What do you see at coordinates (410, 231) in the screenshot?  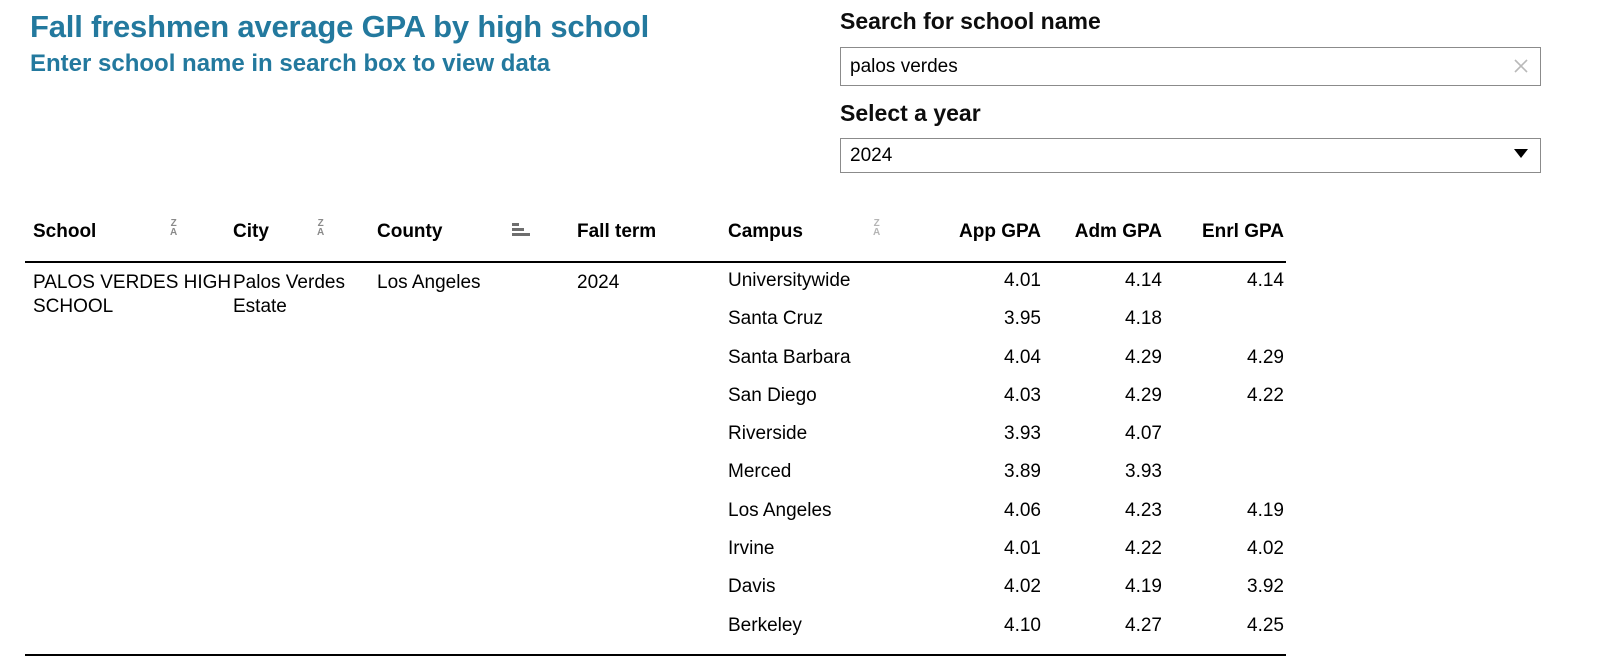 I see `col-header-county-label: County` at bounding box center [410, 231].